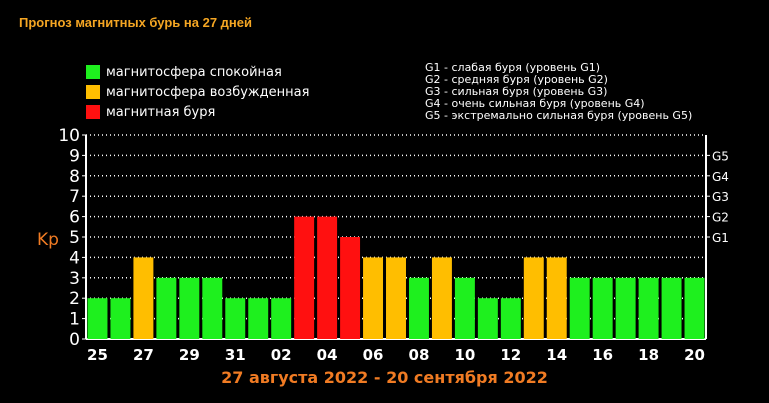 This screenshot has height=403, width=769. I want to click on period-label: 27 августа 2022 - 20 сентября 2022, so click(384, 377).